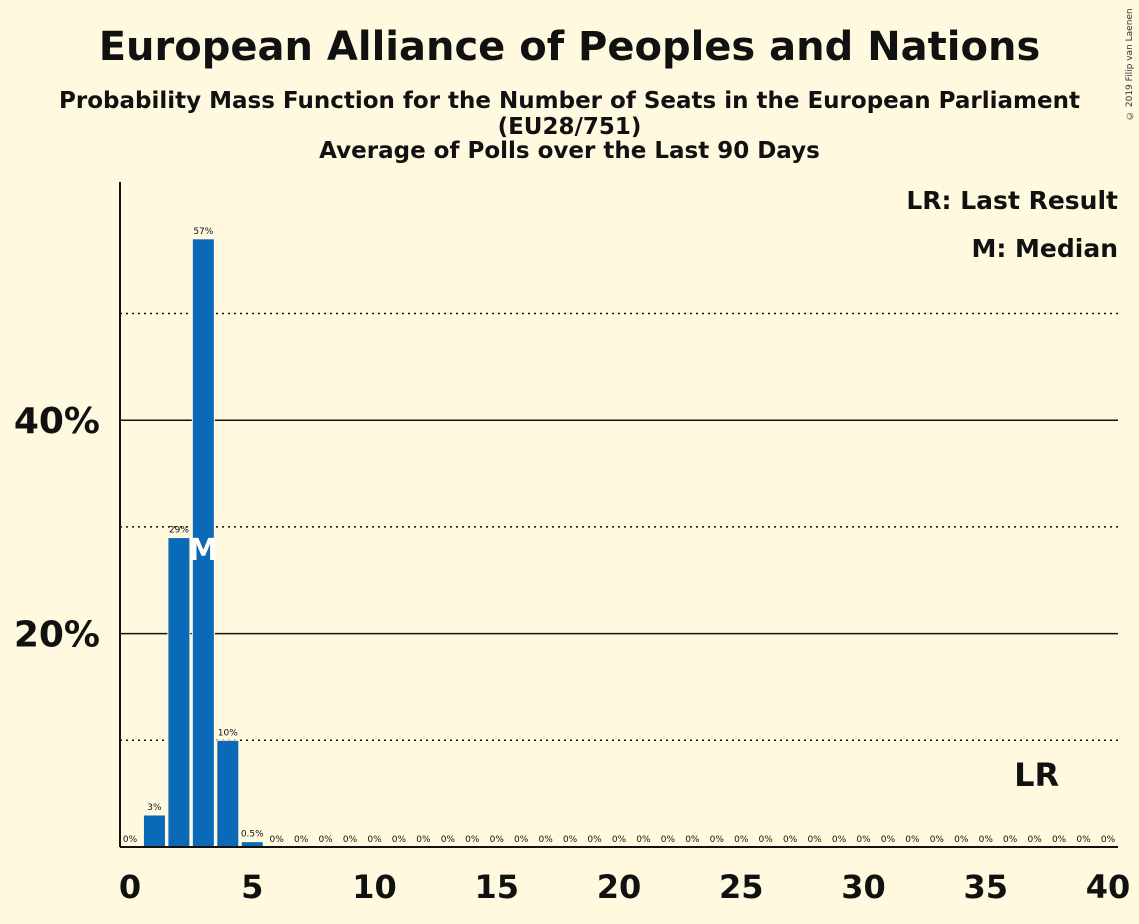 Image resolution: width=1139 pixels, height=924 pixels. I want to click on x-tick-15: 15, so click(496, 887).